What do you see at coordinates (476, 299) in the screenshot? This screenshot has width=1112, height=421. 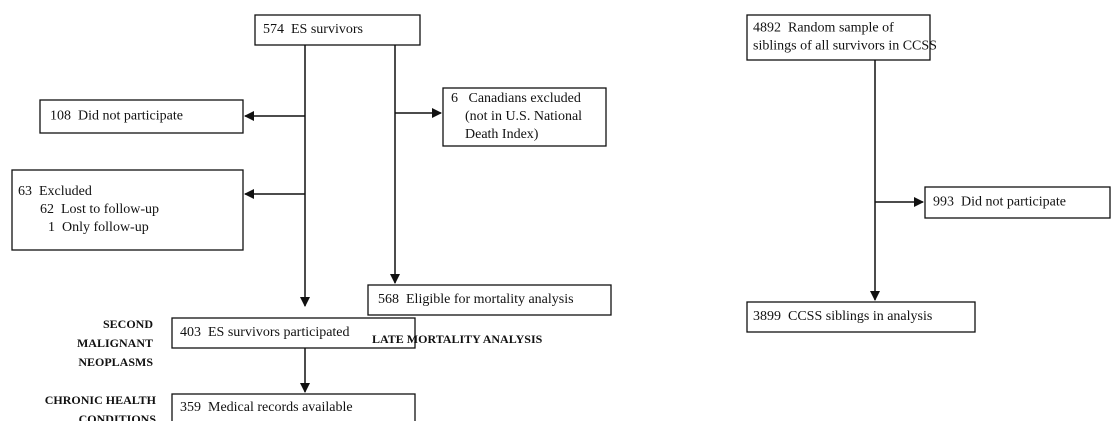 I see `box-text: 568 Eligible for mortality analysis` at bounding box center [476, 299].